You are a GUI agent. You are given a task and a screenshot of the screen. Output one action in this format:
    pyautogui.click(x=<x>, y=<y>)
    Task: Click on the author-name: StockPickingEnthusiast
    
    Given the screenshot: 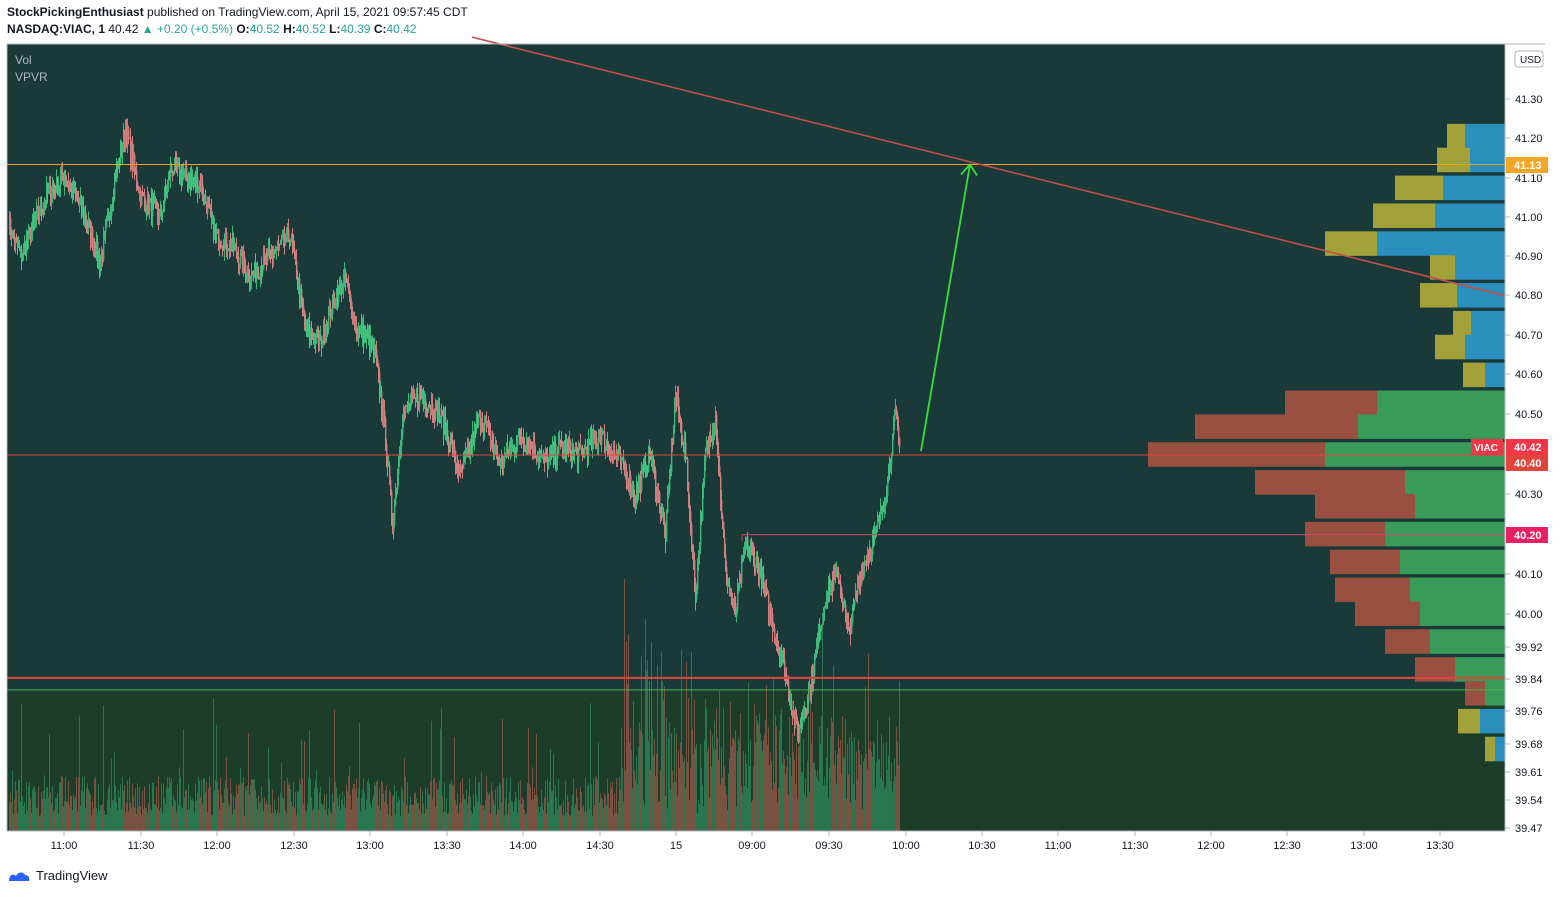 What is the action you would take?
    pyautogui.click(x=75, y=12)
    